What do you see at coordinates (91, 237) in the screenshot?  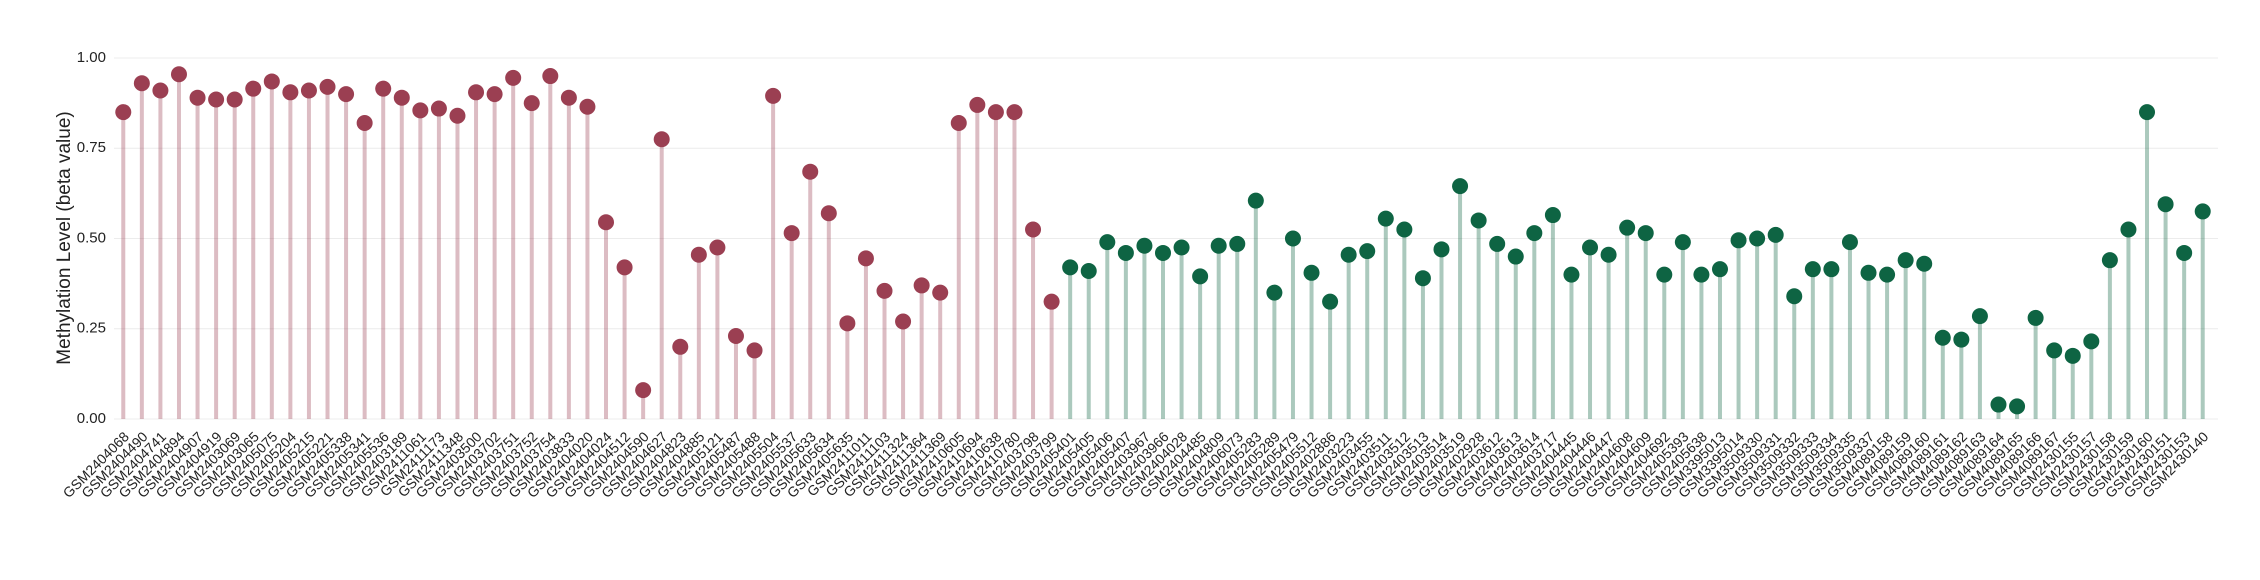 I see `y-tick-label: 0.50` at bounding box center [91, 237].